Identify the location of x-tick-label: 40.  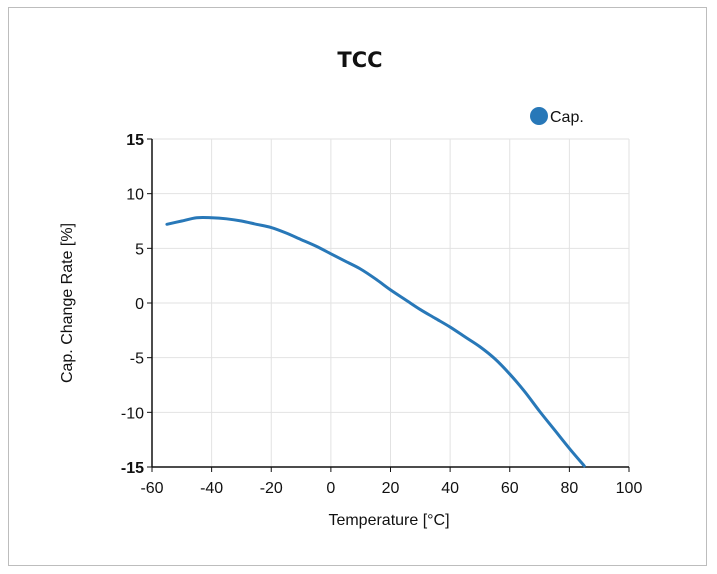
(450, 488).